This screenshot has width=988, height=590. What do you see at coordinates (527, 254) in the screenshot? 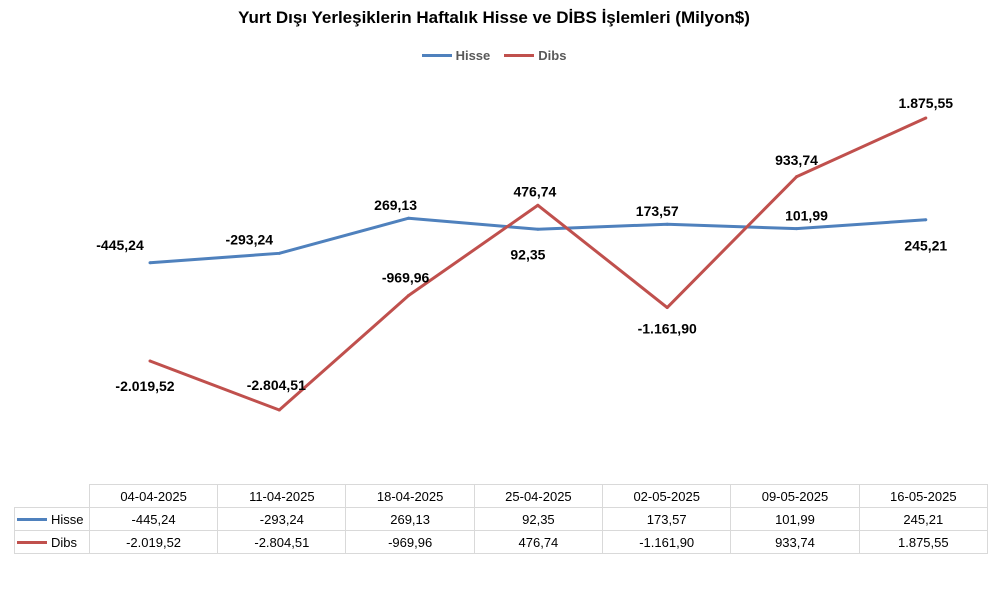
I see `data-label-hisse: 92,35` at bounding box center [527, 254].